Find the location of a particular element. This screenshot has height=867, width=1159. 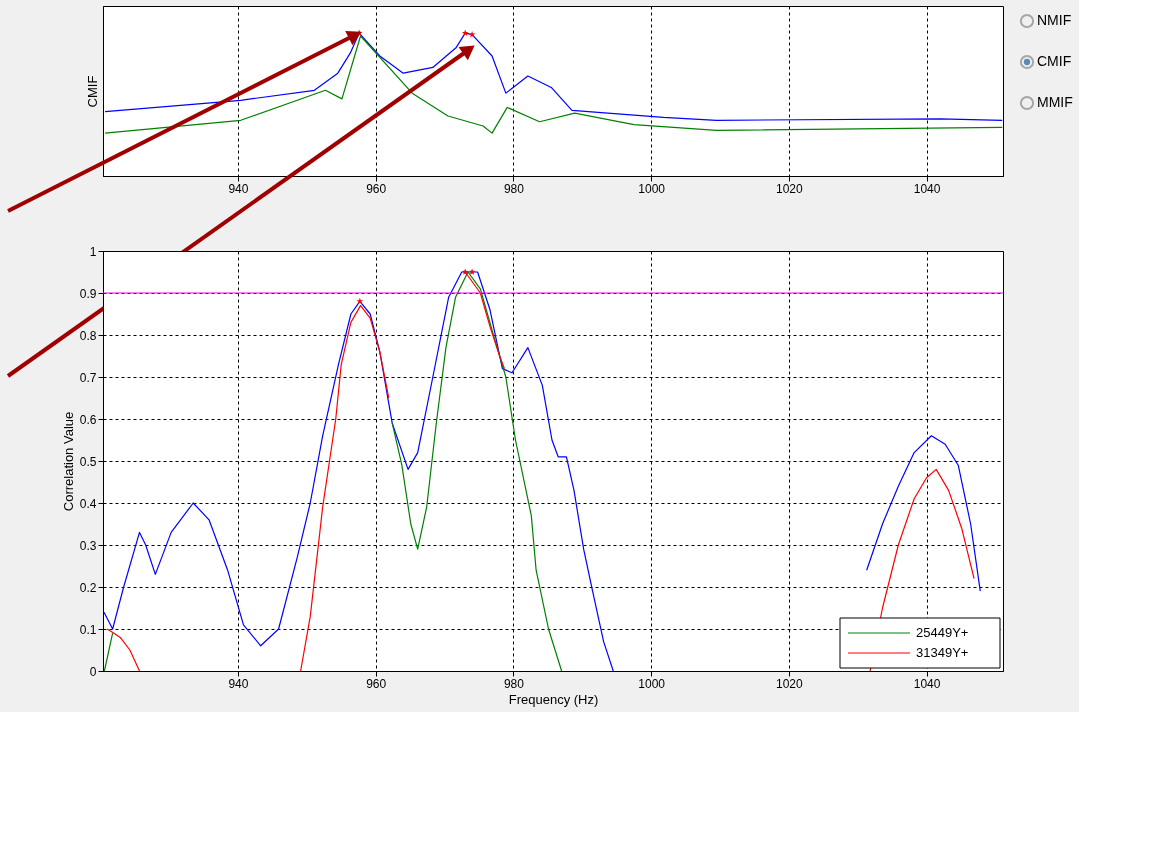

y-tick-label: 0.9 is located at coordinates (88, 293).